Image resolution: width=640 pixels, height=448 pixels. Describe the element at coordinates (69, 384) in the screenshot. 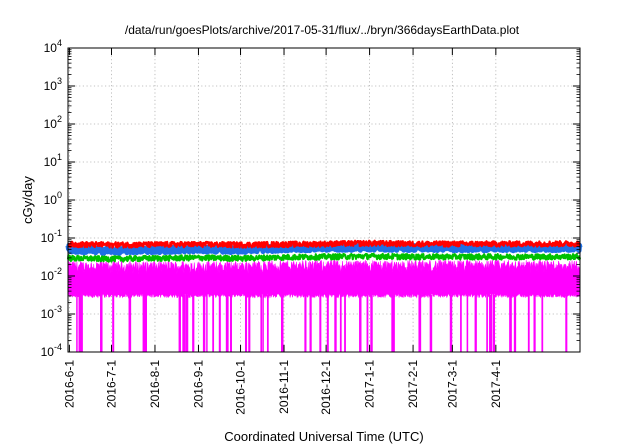

I see `x-tick-label: 2016-6-1` at that location.